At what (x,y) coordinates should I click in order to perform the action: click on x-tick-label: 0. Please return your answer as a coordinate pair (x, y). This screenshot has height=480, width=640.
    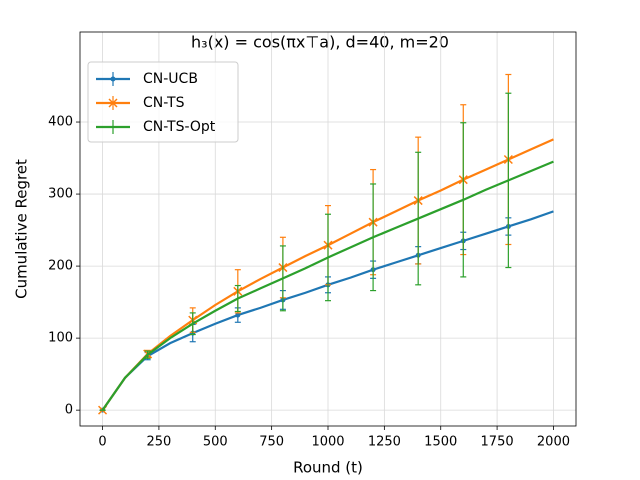
    Looking at the image, I should click on (102, 442).